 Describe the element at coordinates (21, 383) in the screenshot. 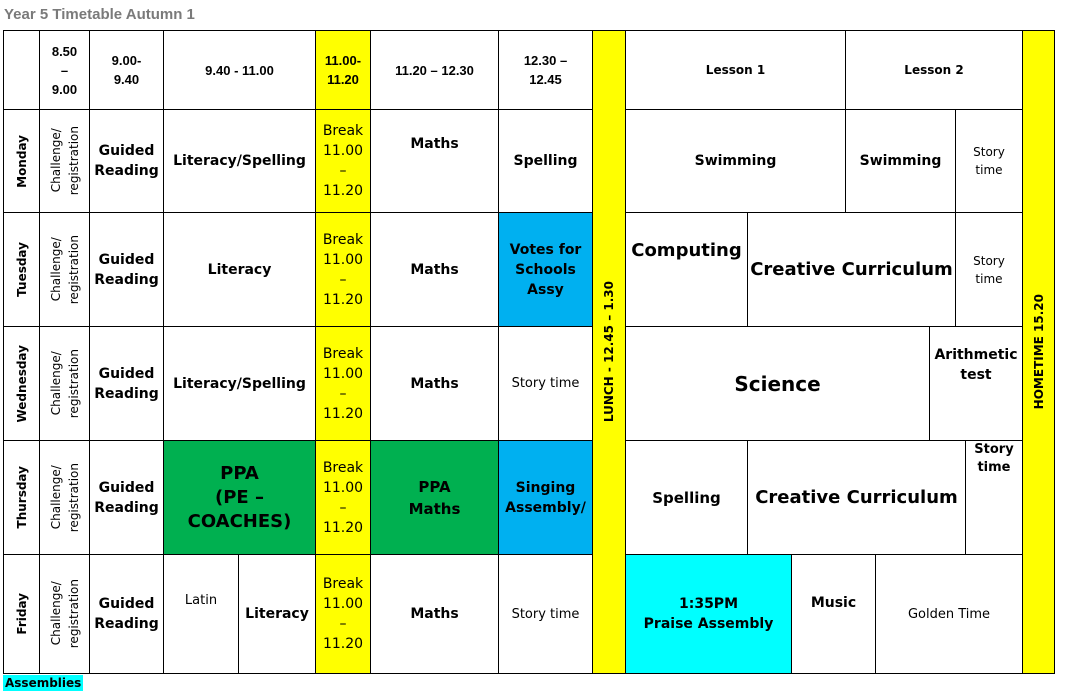

I see `day-wednesday: Wednesday` at that location.